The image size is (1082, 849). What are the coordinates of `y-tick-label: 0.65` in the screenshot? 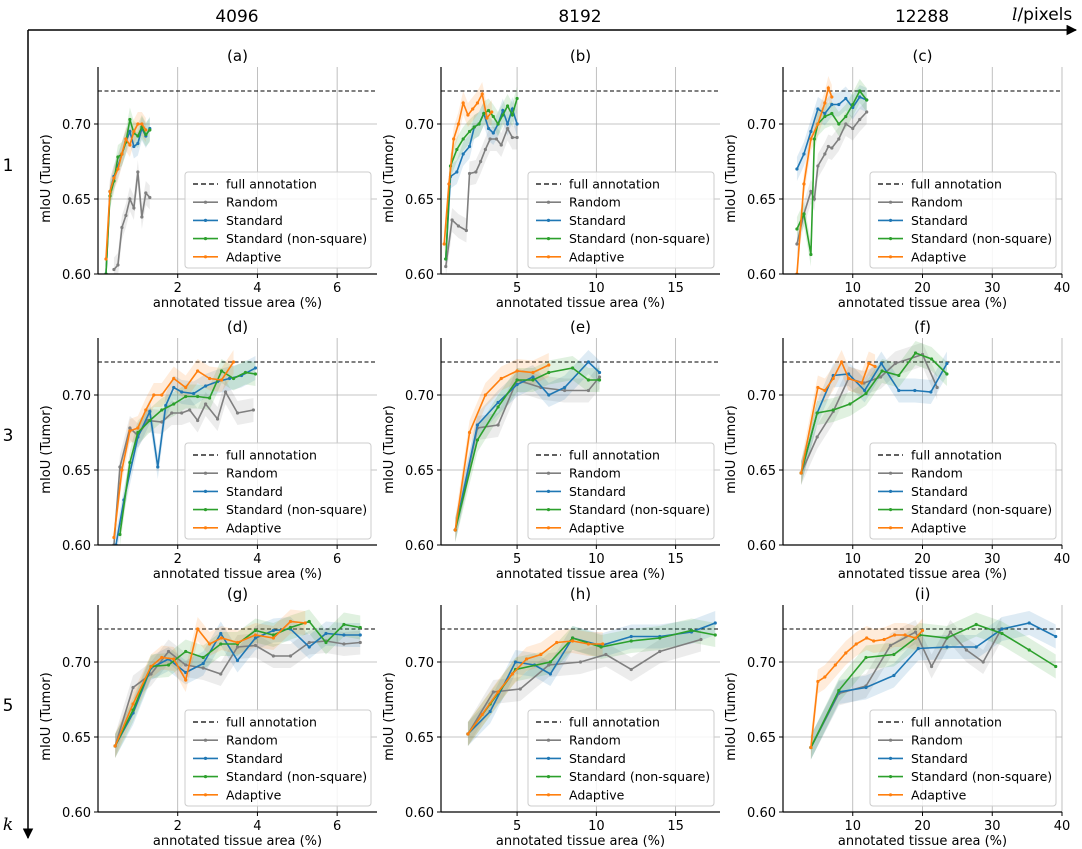 It's located at (419, 738).